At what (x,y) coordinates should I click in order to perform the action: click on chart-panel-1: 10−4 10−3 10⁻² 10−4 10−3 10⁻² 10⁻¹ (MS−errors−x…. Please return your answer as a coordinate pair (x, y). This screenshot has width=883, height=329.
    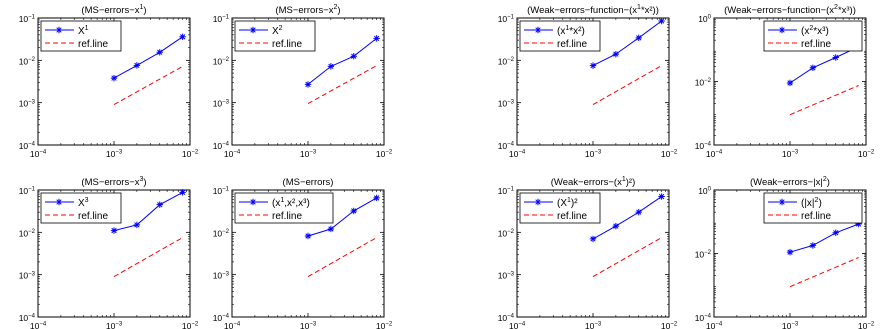
    Looking at the image, I should click on (109, 81).